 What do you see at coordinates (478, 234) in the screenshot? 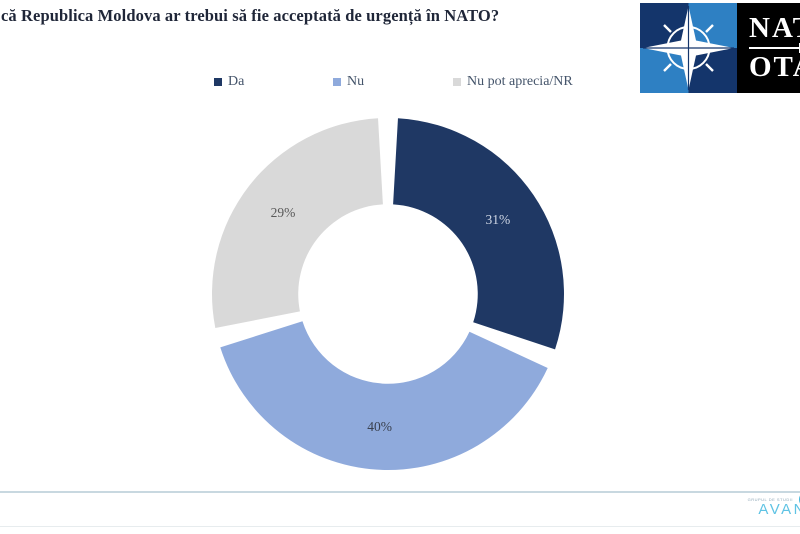
I see `donut-slice-da` at bounding box center [478, 234].